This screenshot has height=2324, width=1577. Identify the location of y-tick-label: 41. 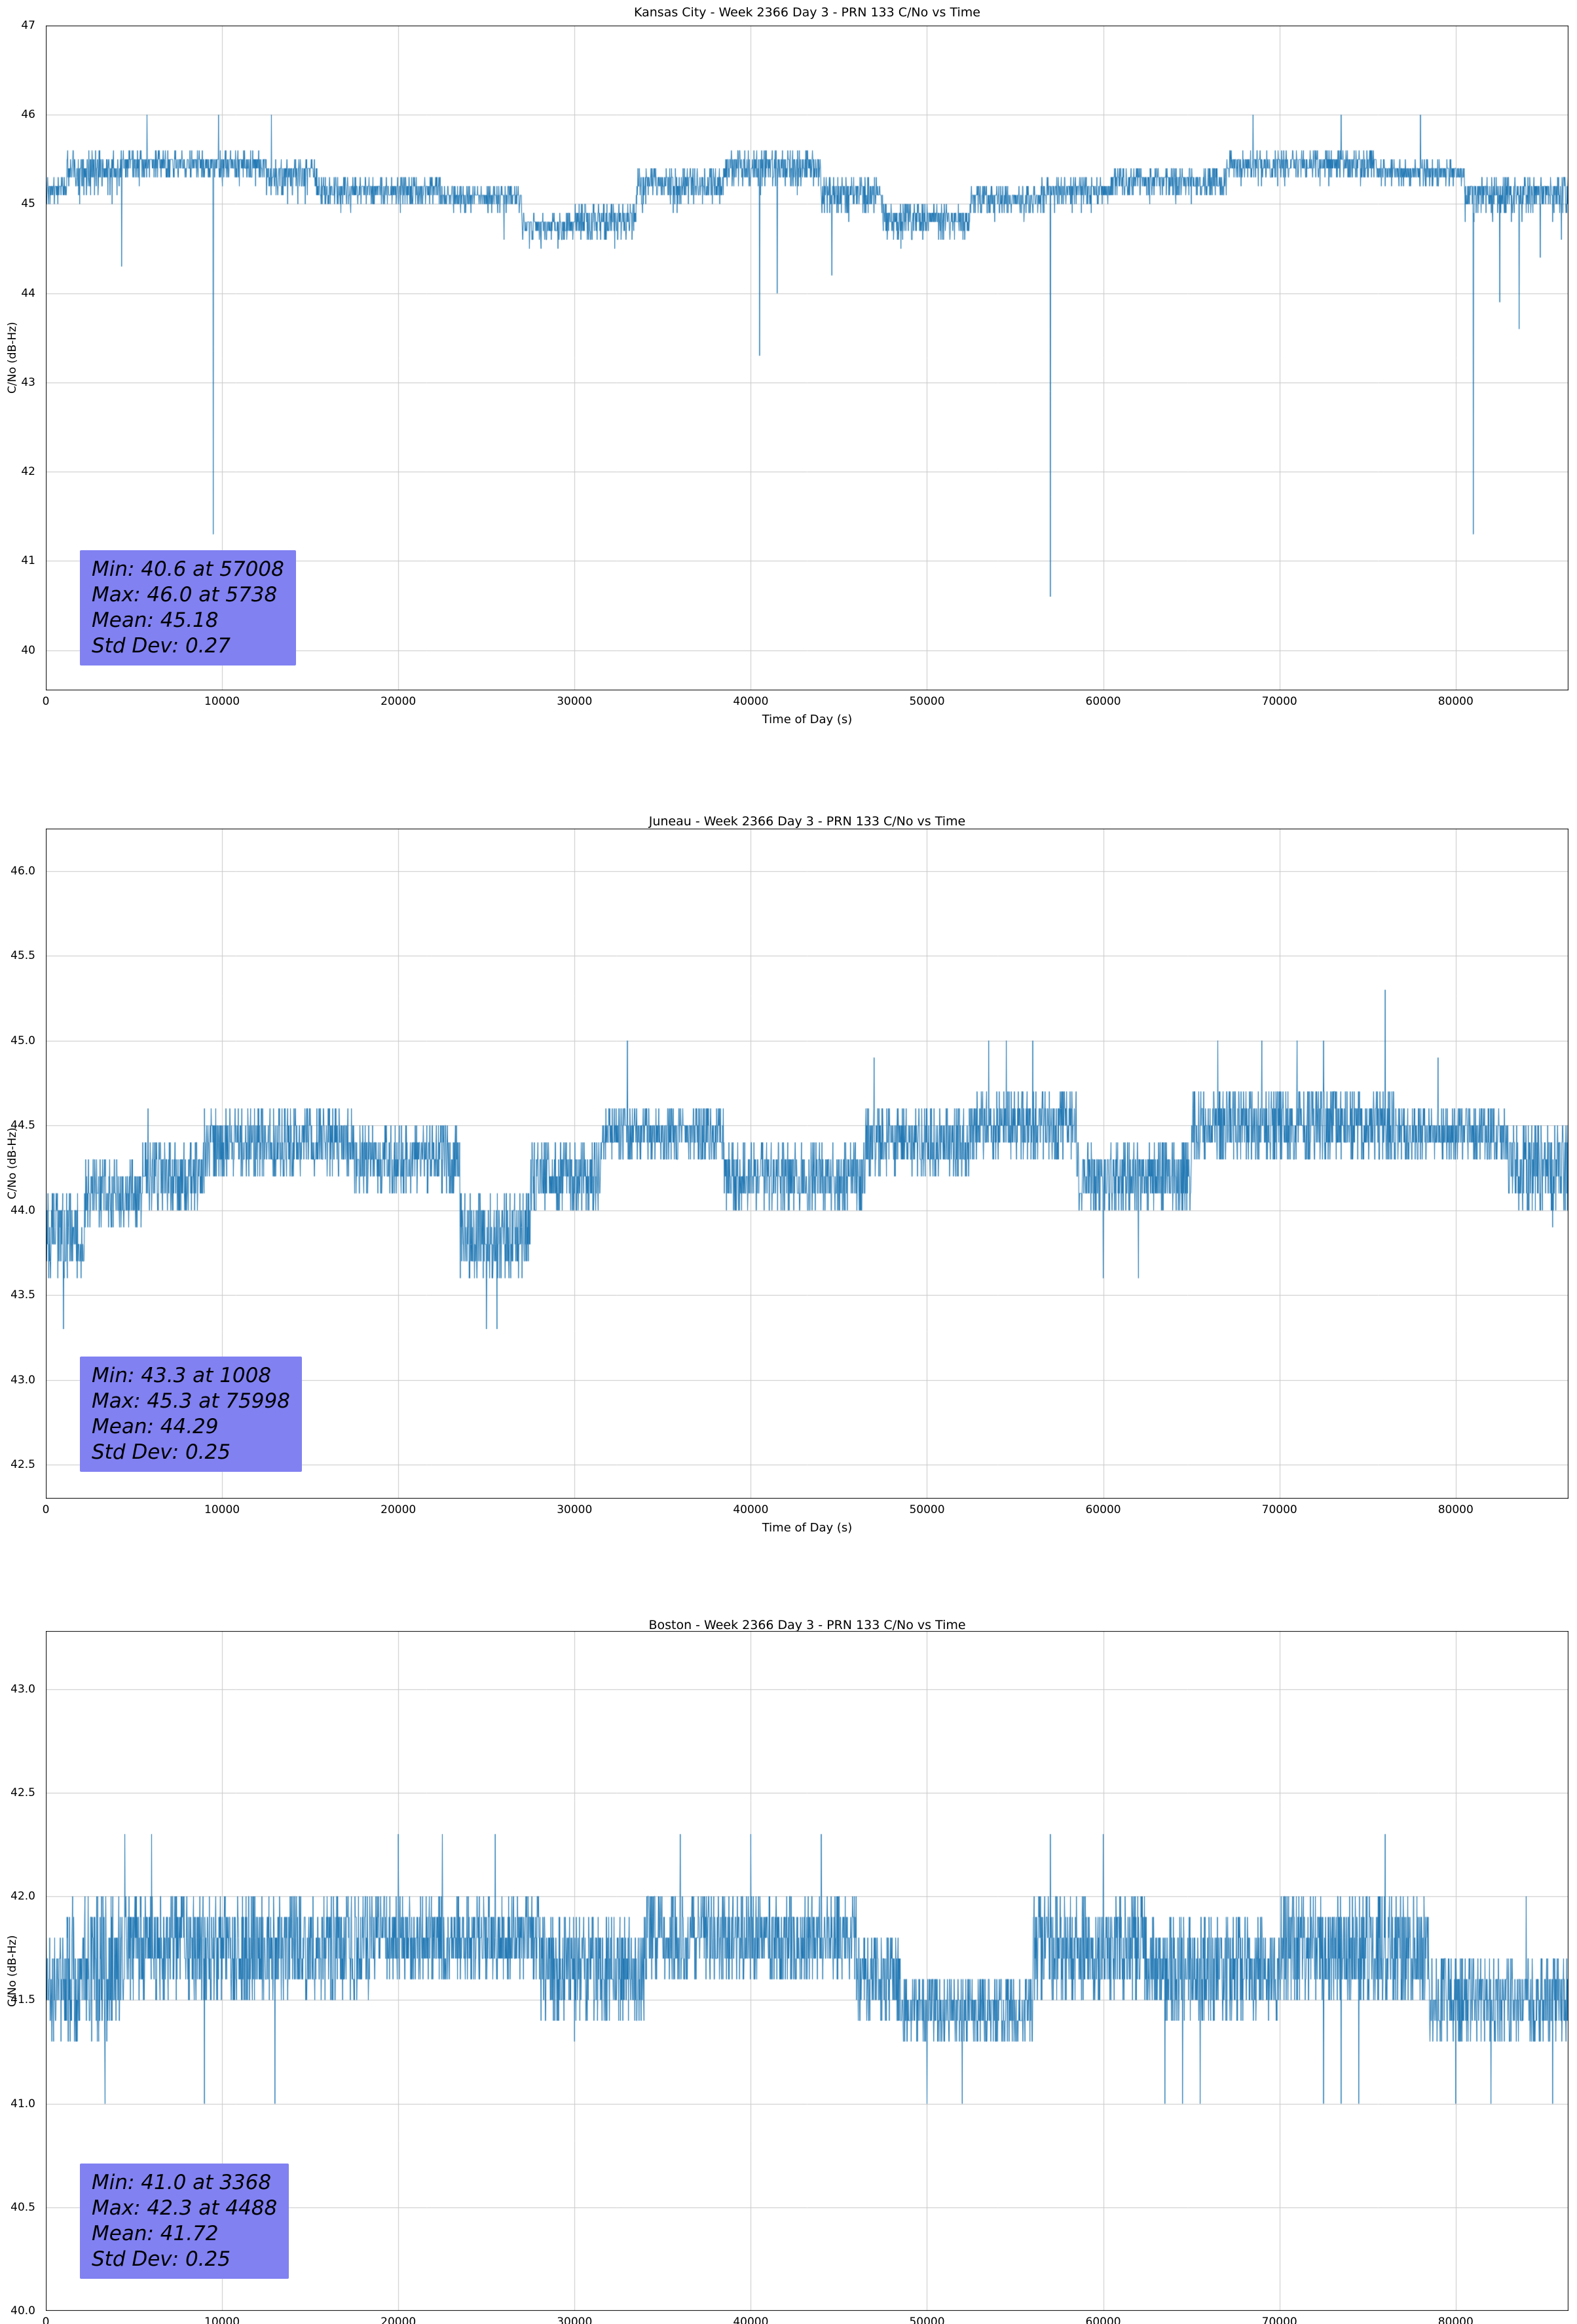
(28, 561).